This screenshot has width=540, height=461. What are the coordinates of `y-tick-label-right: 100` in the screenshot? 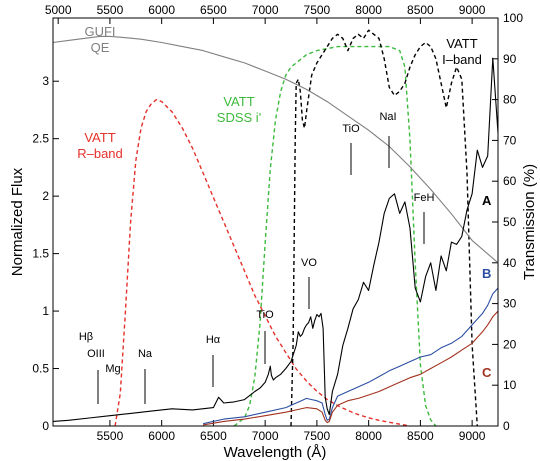 It's located at (513, 18).